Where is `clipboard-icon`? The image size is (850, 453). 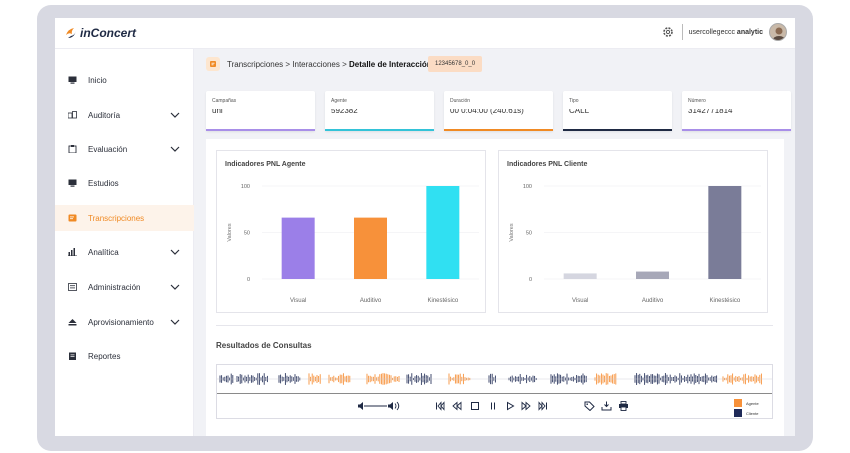
clipboard-icon is located at coordinates (72, 149).